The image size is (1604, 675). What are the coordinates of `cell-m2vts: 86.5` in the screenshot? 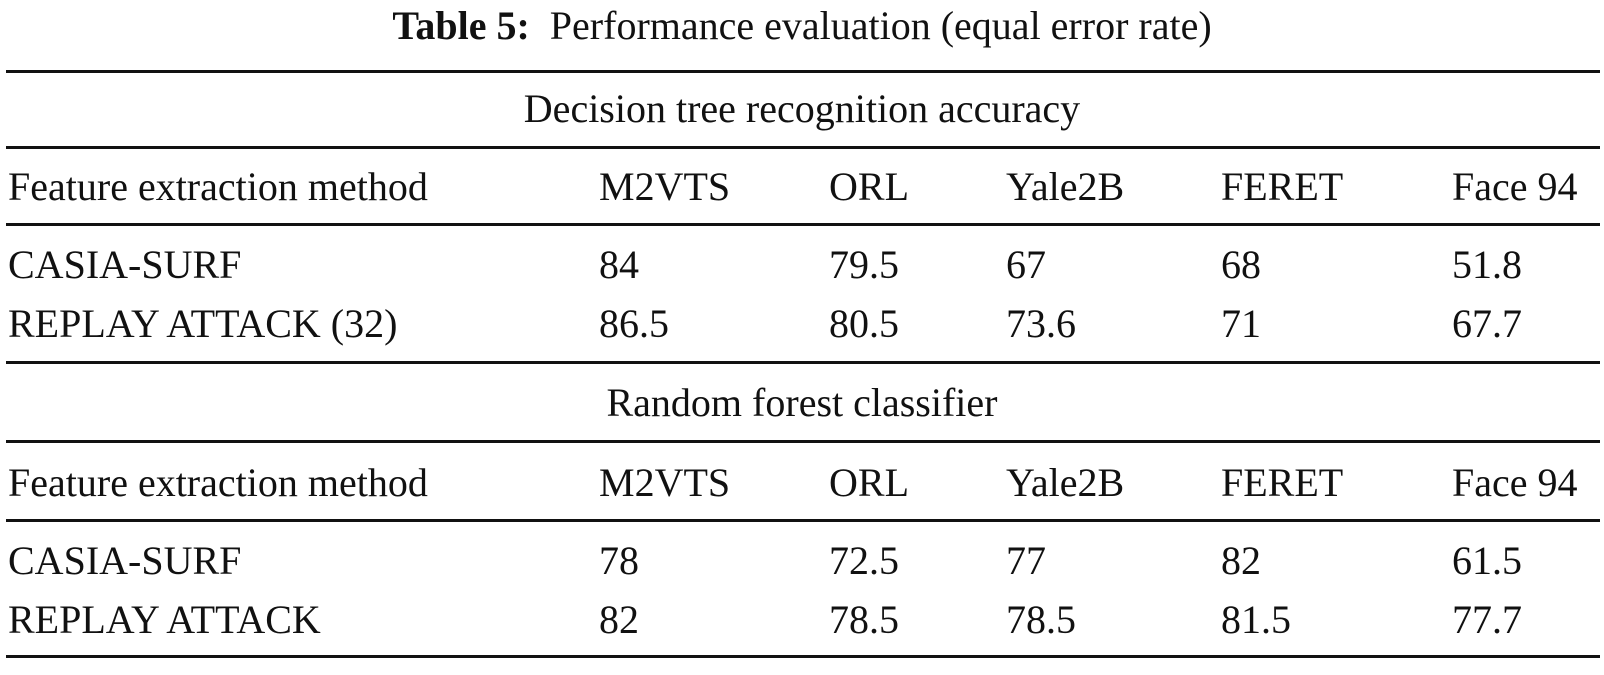 It's located at (634, 323).